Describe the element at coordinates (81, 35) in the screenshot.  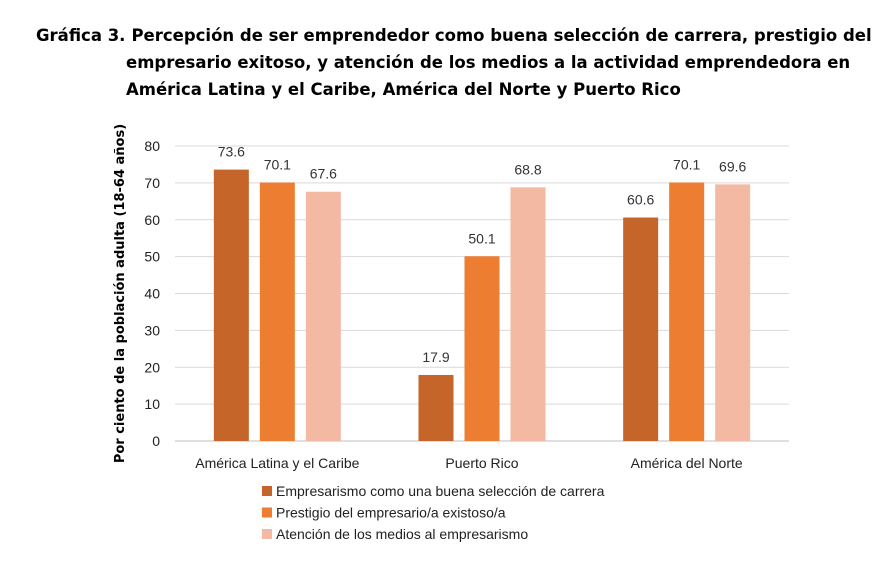
I see `title-prefix: Gráfica 3.` at that location.